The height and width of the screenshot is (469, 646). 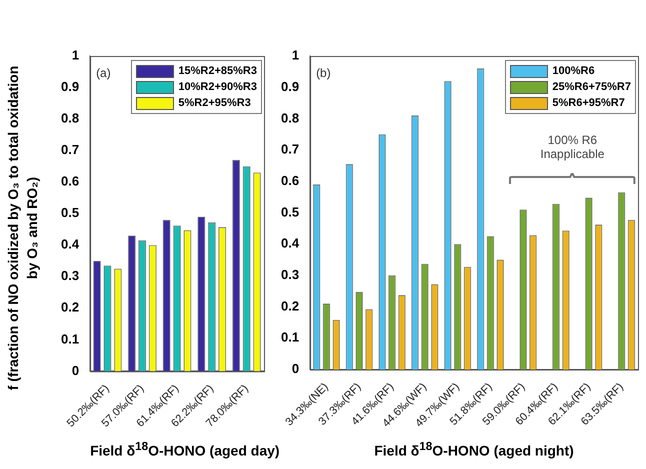 What do you see at coordinates (591, 87) in the screenshot?
I see `legend-label: 25%R6+75%R7` at bounding box center [591, 87].